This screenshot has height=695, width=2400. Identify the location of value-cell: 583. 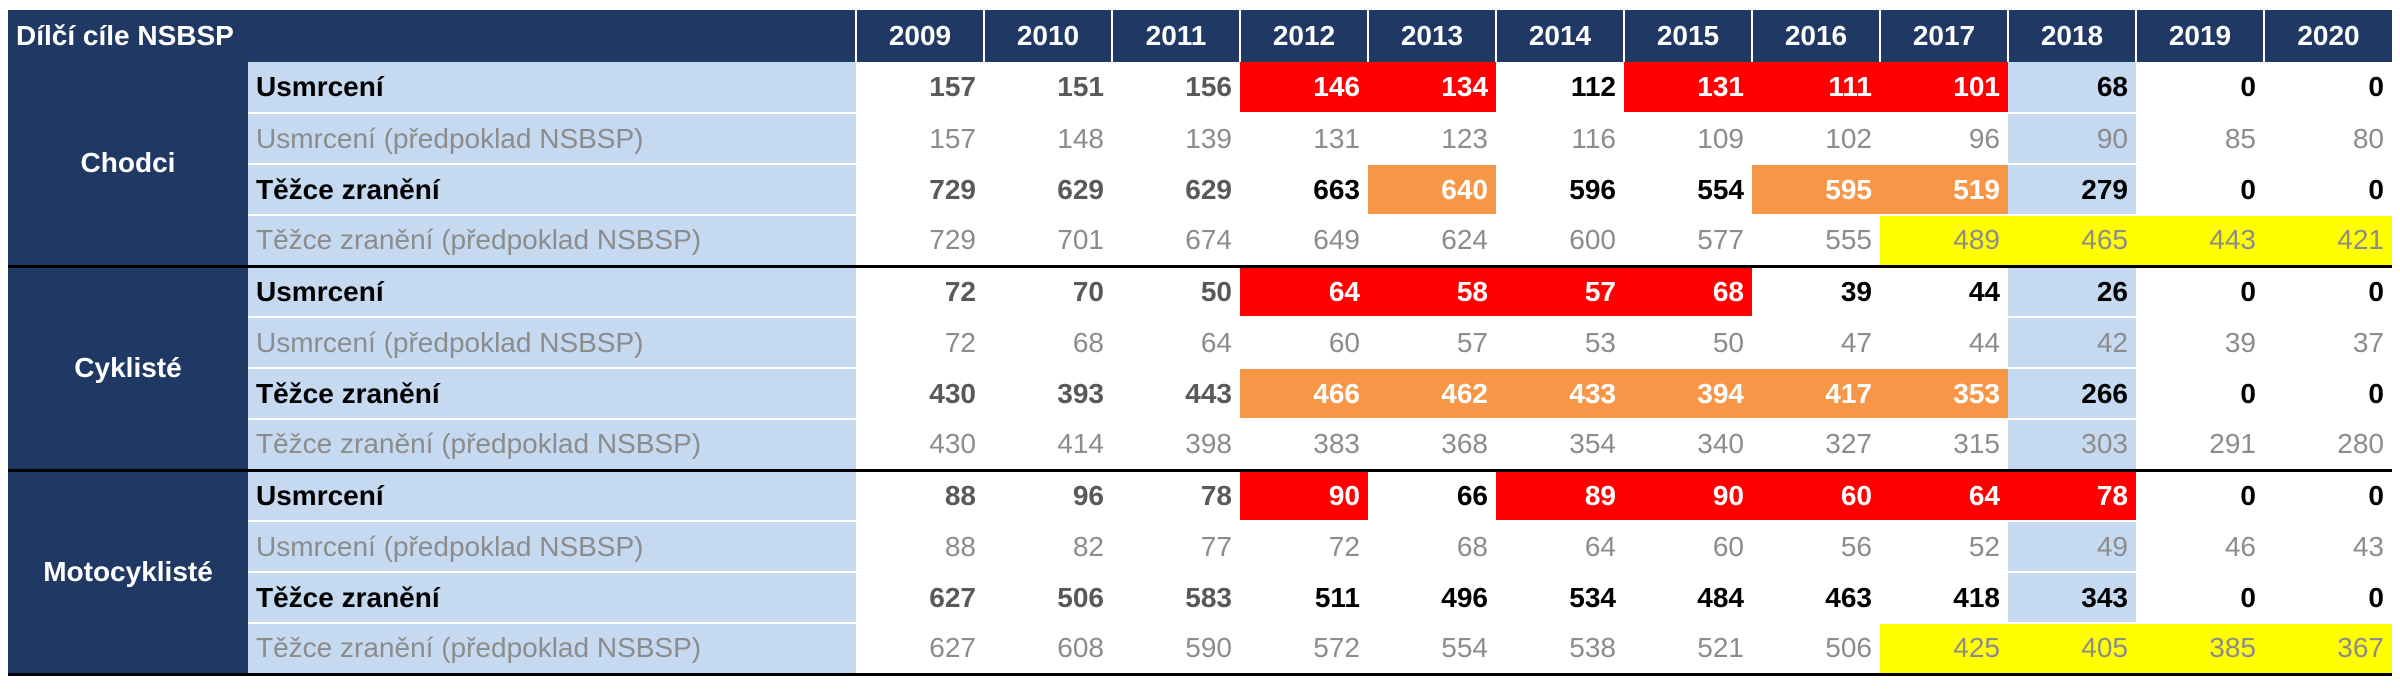
(1176, 598).